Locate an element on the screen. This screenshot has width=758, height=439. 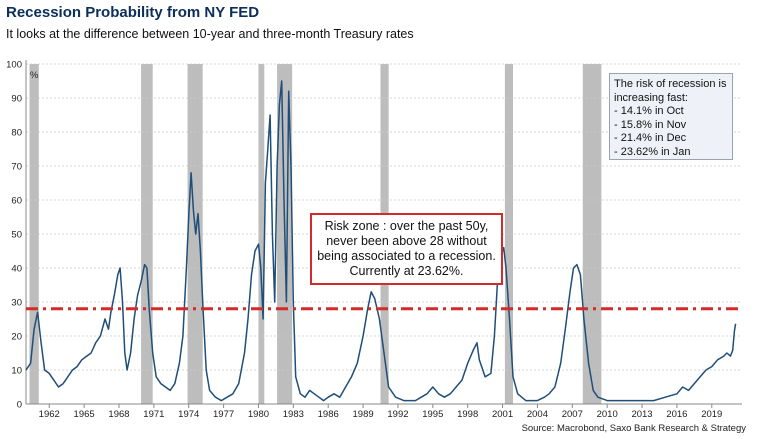
risk-line-4: Currently at 23.62%. is located at coordinates (406, 271).